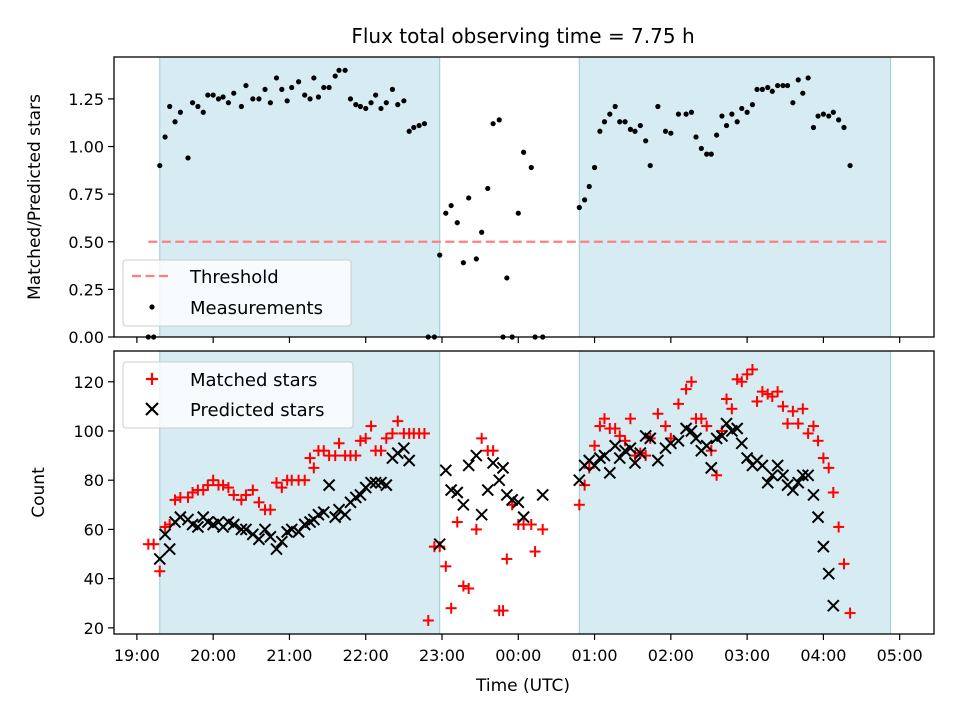 This screenshot has height=720, width=960. What do you see at coordinates (93, 505) in the screenshot?
I see `bottom-y-axis-ticks: 20 40 60 80 100 120` at bounding box center [93, 505].